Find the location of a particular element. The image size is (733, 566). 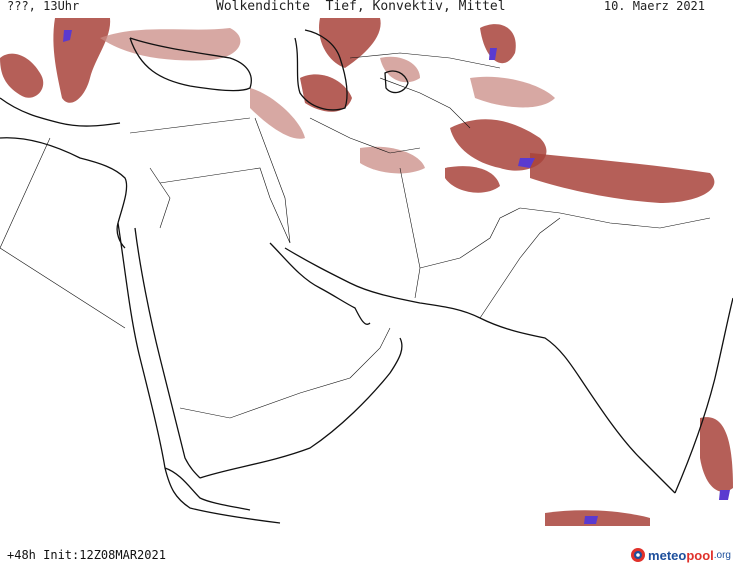

border-saudi-yemen is located at coordinates (265, 398).